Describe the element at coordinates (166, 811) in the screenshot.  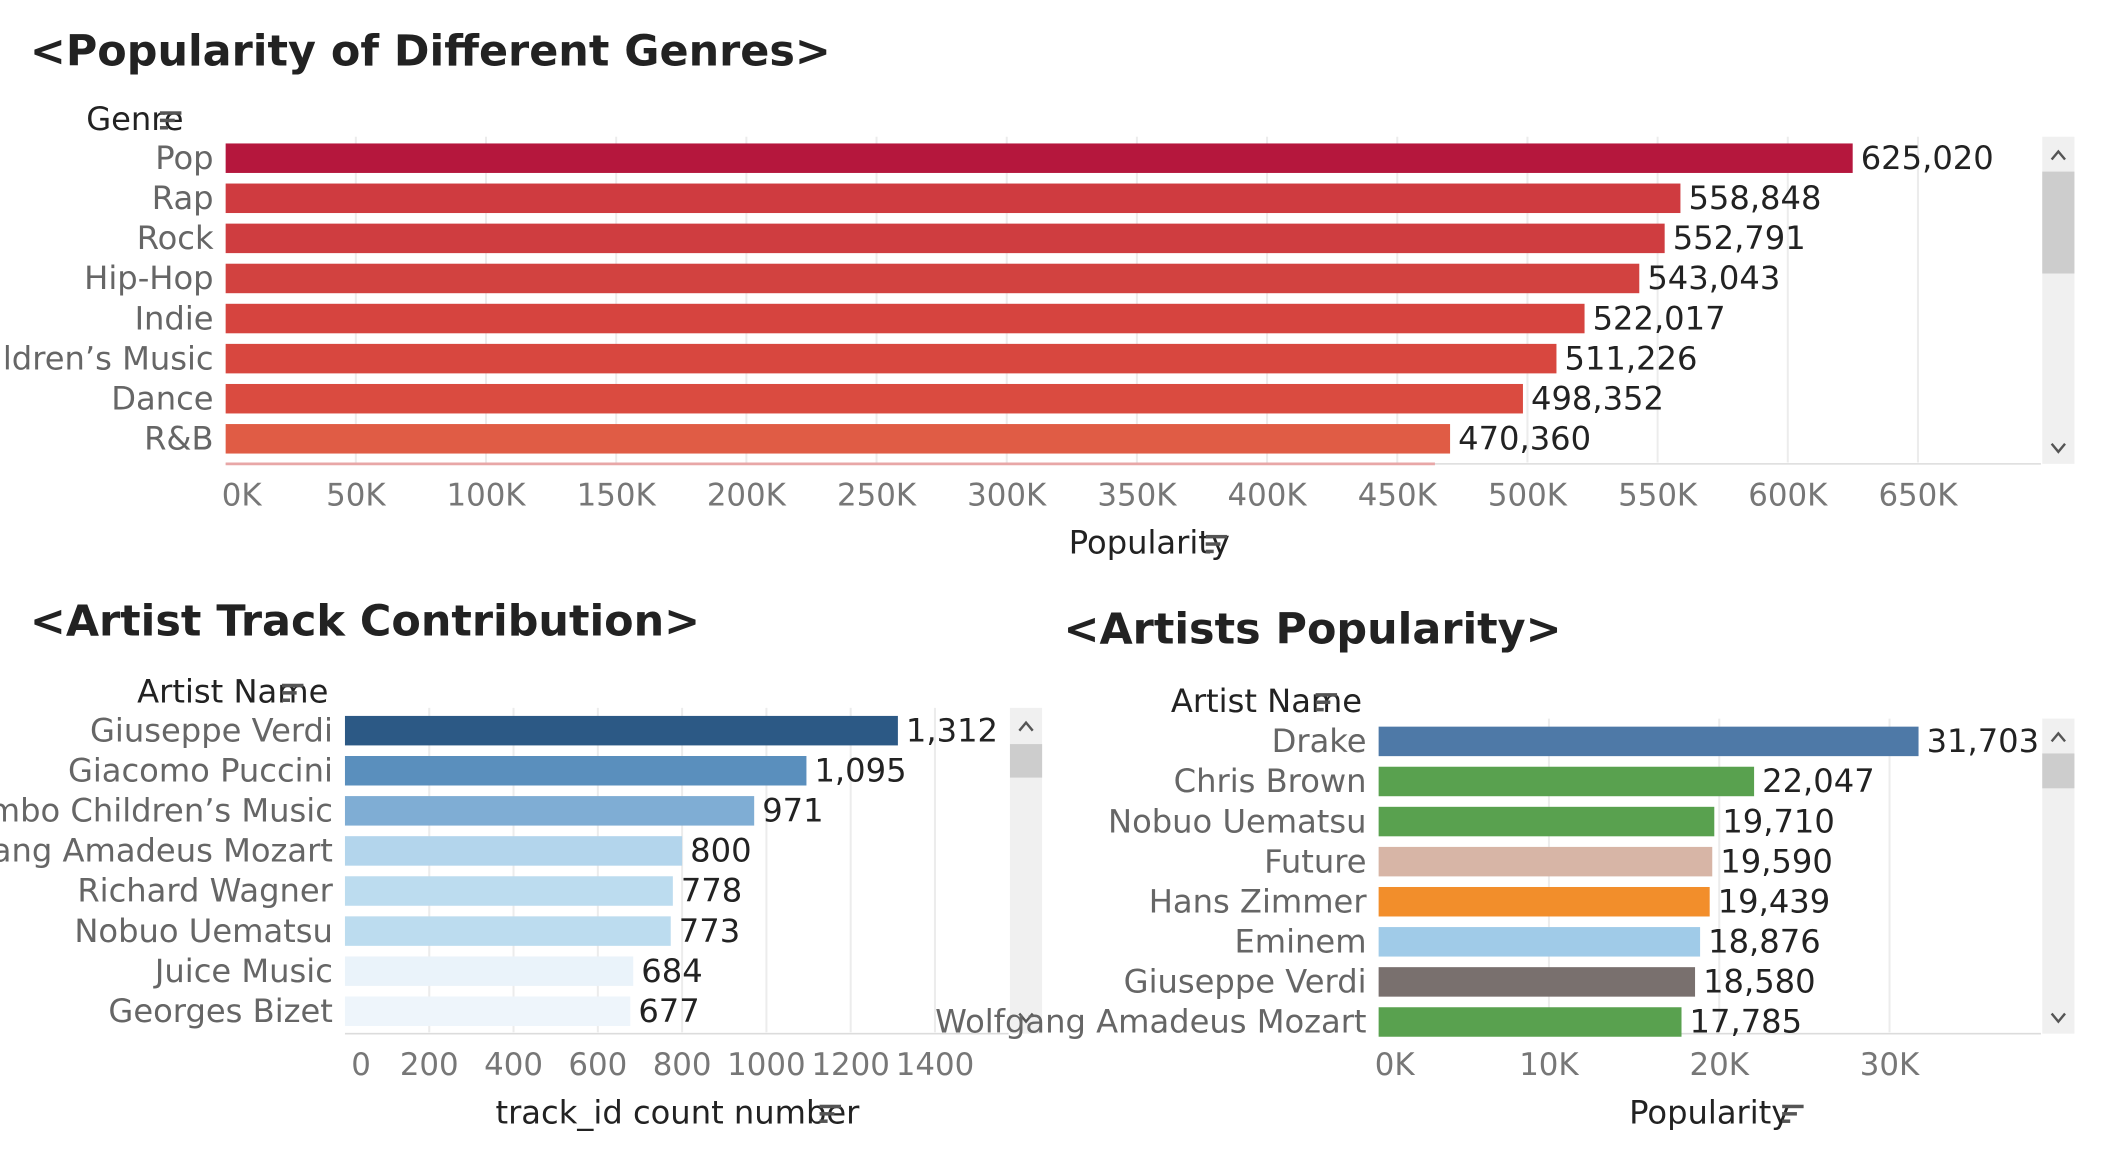
I see `category-label: Kimbo Children’s Music` at that location.